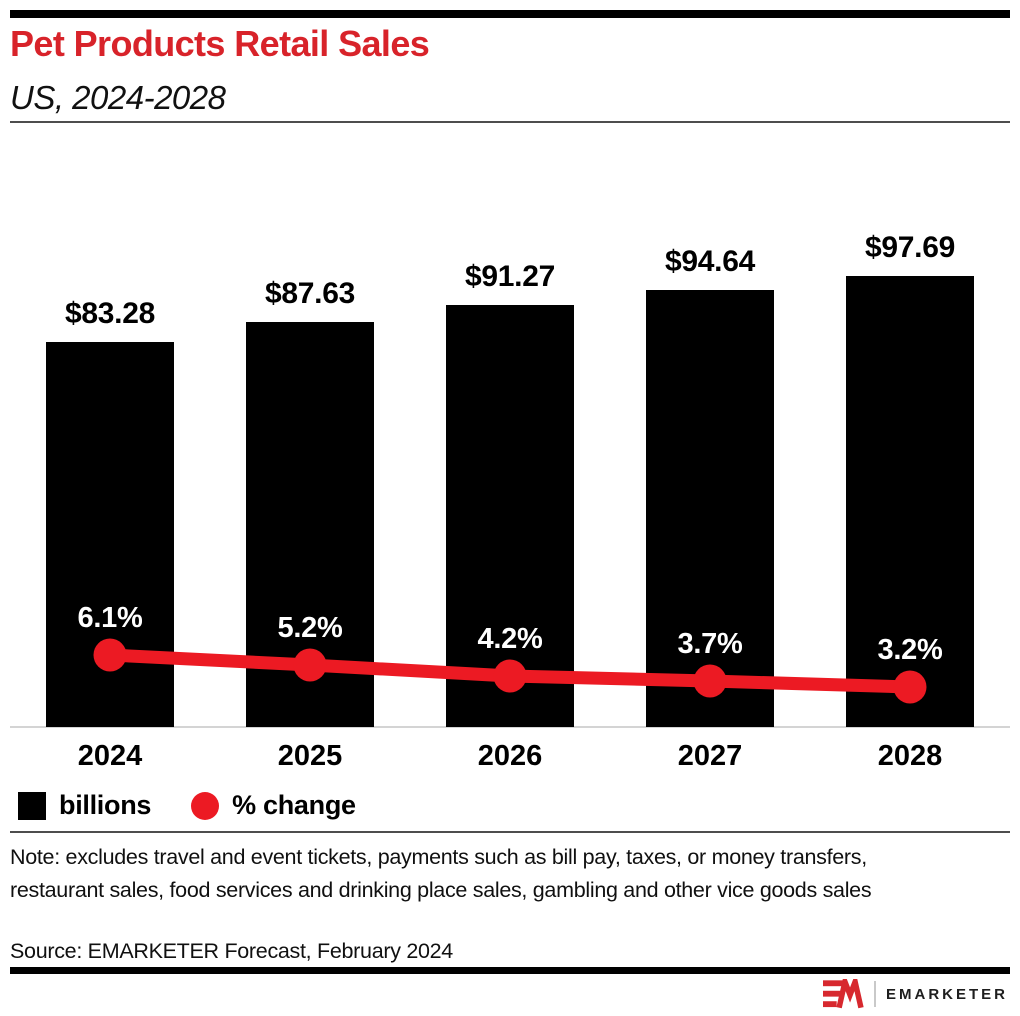 This screenshot has height=1016, width=1020. Describe the element at coordinates (843, 994) in the screenshot. I see `emarketer-logo-mark-icon` at that location.